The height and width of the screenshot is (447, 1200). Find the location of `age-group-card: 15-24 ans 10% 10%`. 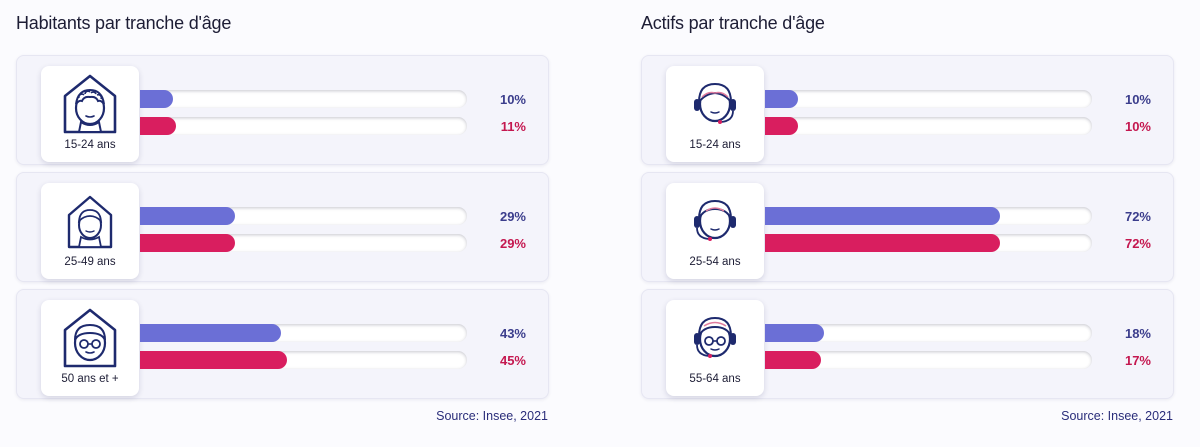

age-group-card: 15-24 ans 10% 10% is located at coordinates (907, 110).